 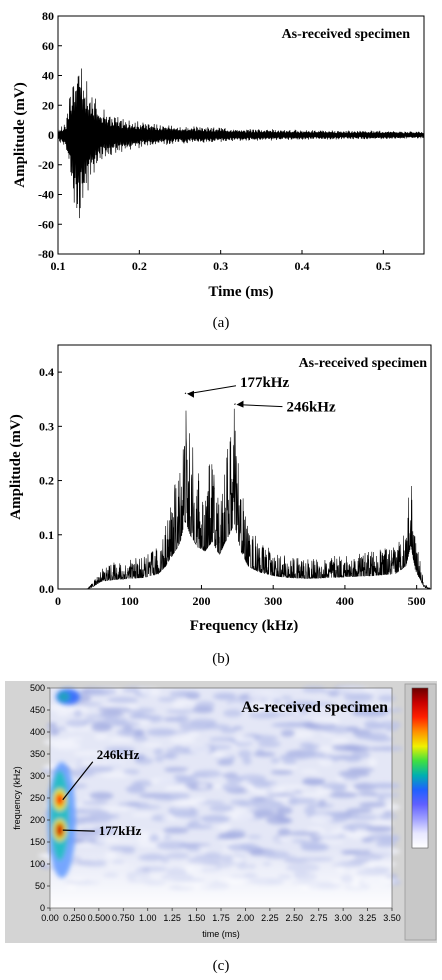 What do you see at coordinates (46, 165) in the screenshot?
I see `panel-a-y-tick-label: -20` at bounding box center [46, 165].